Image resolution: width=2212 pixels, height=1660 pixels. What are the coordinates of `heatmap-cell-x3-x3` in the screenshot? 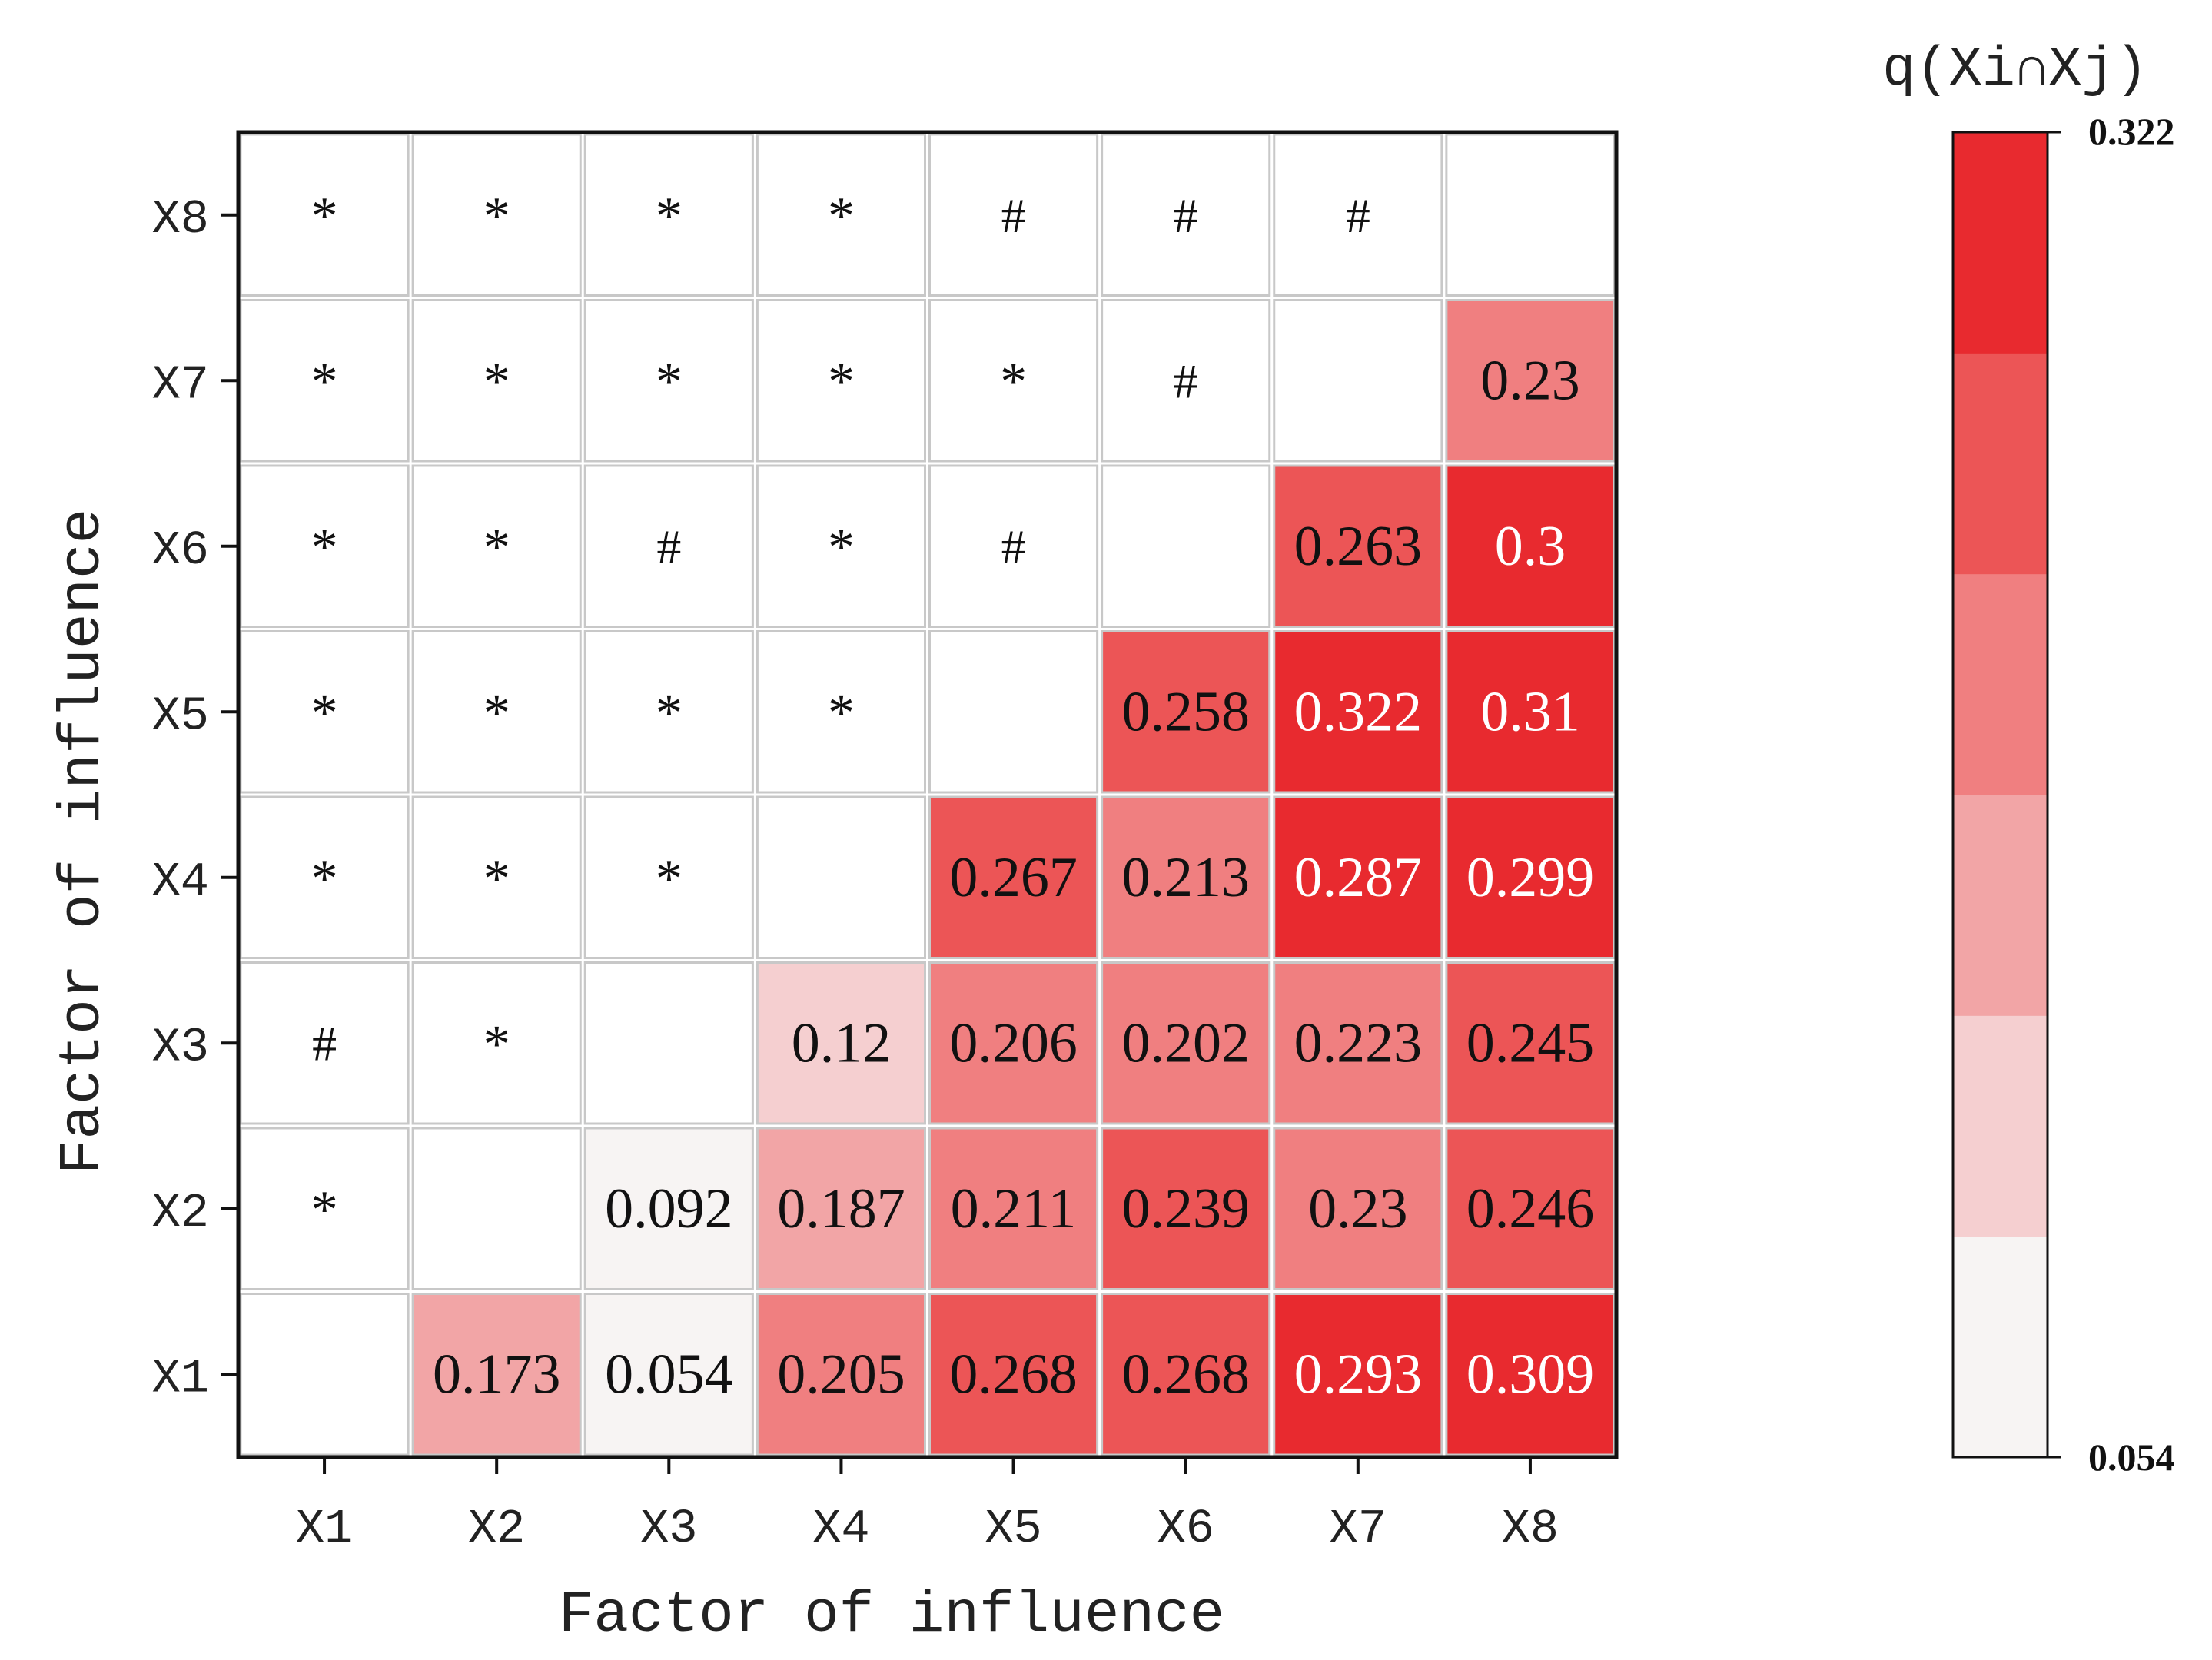 It's located at (668, 1043).